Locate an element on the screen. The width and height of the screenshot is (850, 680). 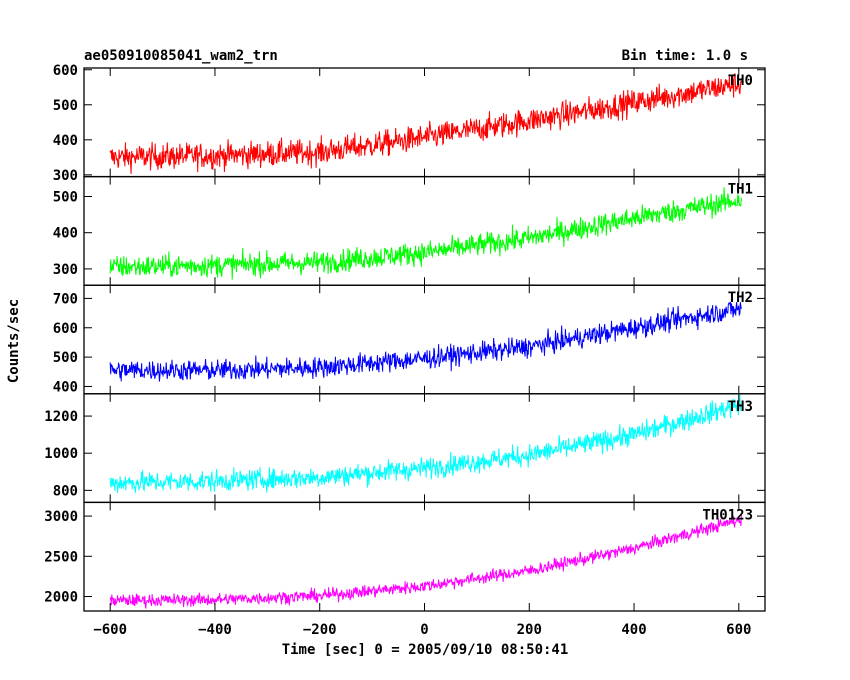
series-line-th1 is located at coordinates (425, 233).